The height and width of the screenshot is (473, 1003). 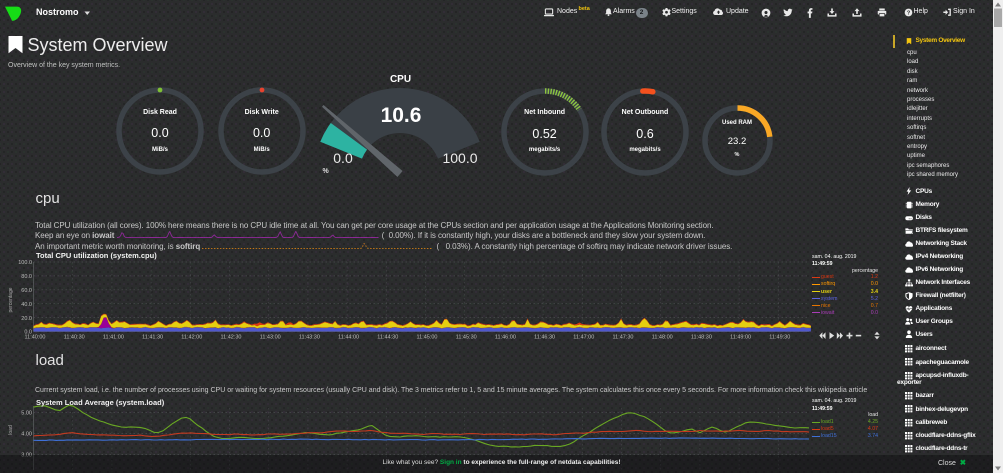 I want to click on svg-text: 11:46:30, so click(x=544, y=338).